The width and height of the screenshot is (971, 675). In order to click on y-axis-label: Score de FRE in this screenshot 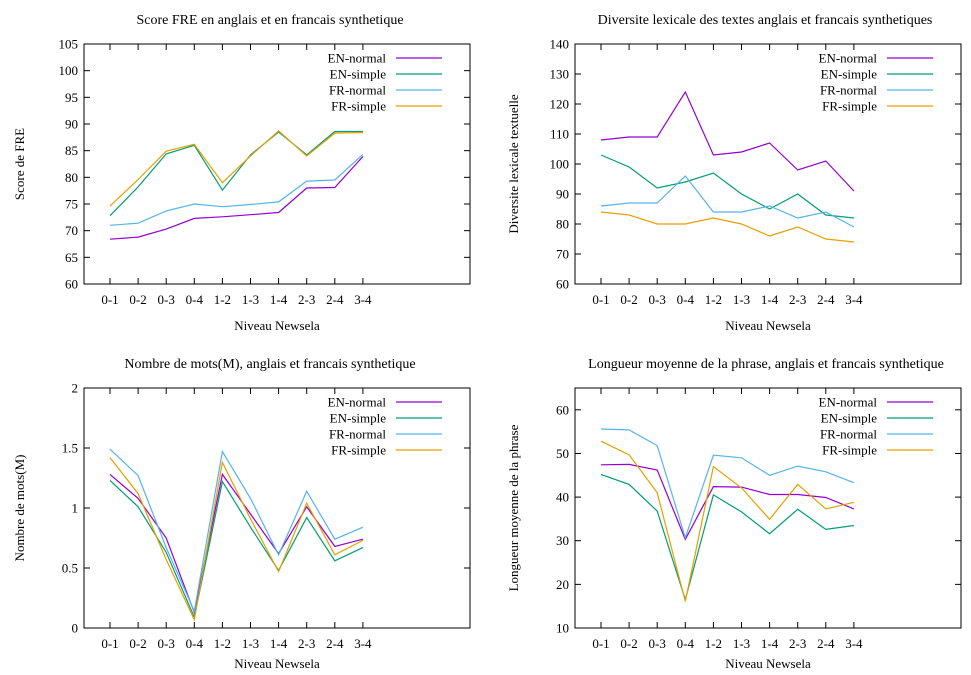, I will do `click(19, 164)`.